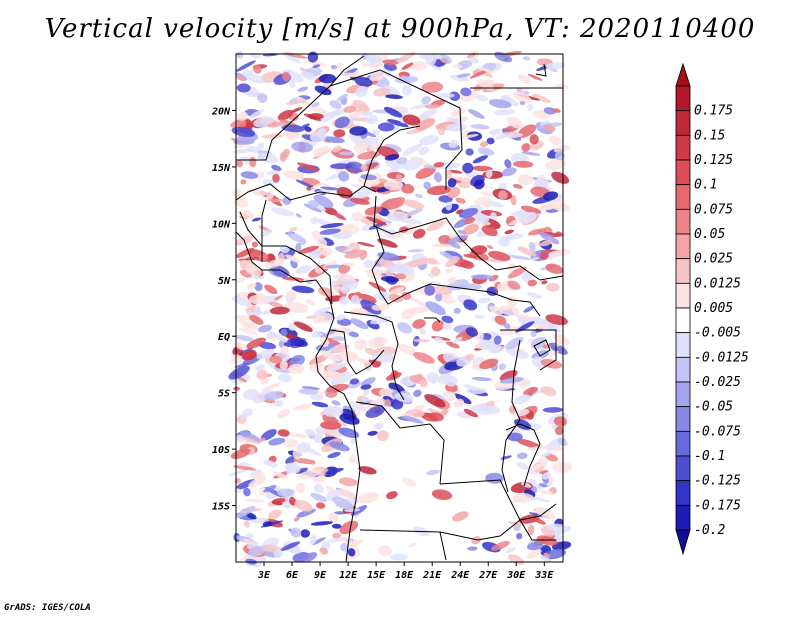  Describe the element at coordinates (264, 575) in the screenshot. I see `lon-tick-label: 3E` at that location.